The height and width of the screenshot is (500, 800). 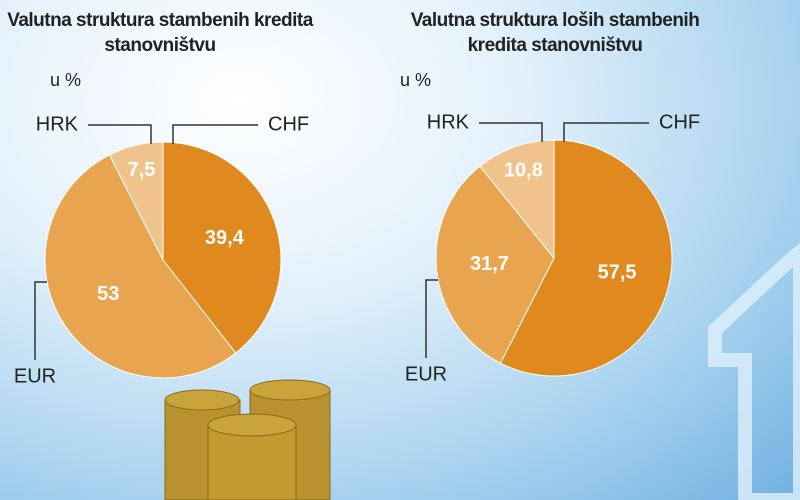 I want to click on coins, so click(x=247, y=439).